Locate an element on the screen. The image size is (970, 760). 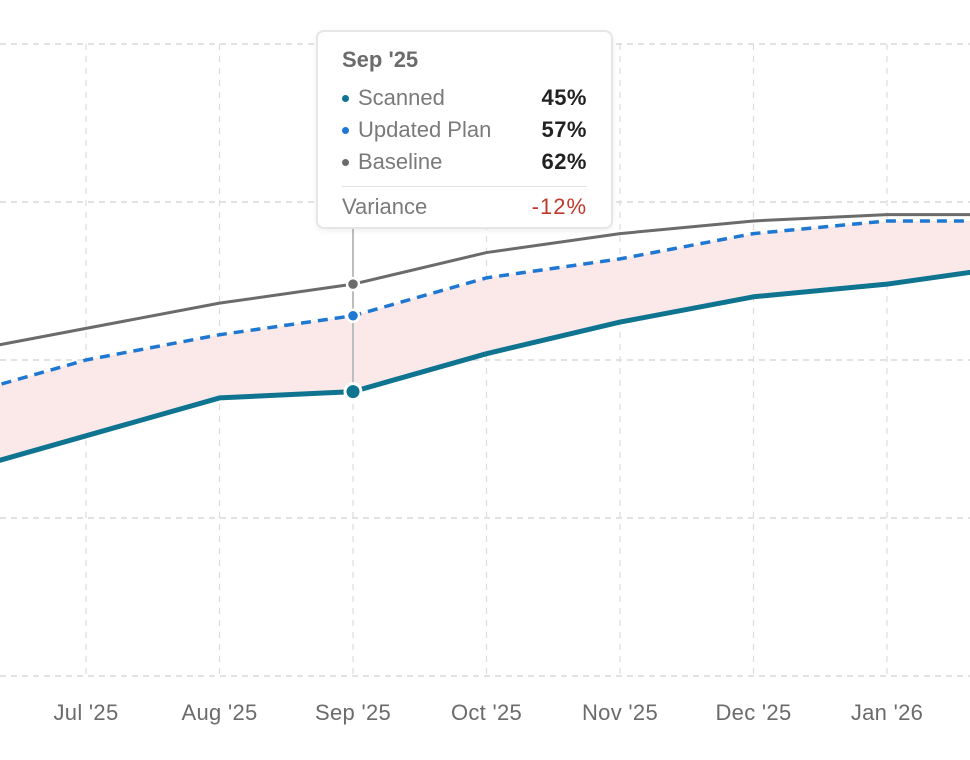
x-tick-label: Nov '25 is located at coordinates (620, 712).